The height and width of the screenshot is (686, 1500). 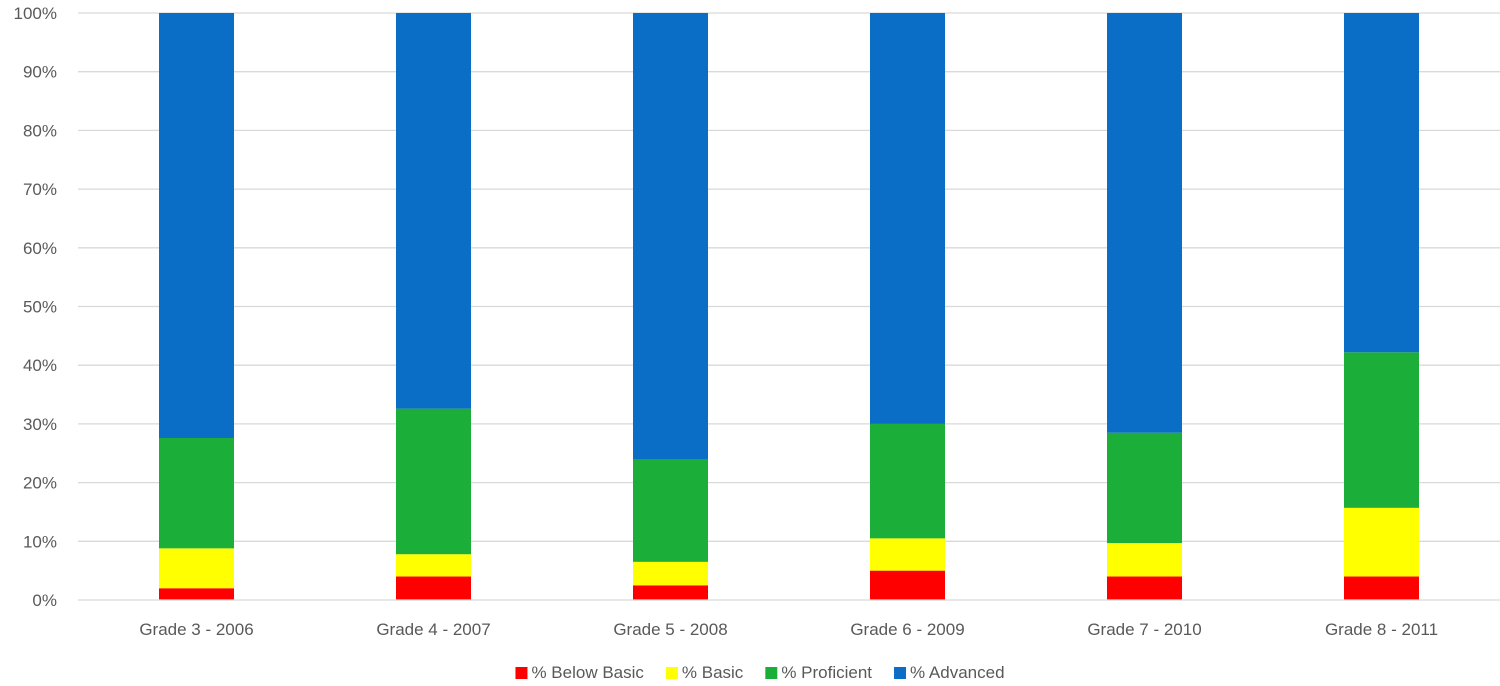 I want to click on y-tick-label: 0%, so click(x=44, y=600).